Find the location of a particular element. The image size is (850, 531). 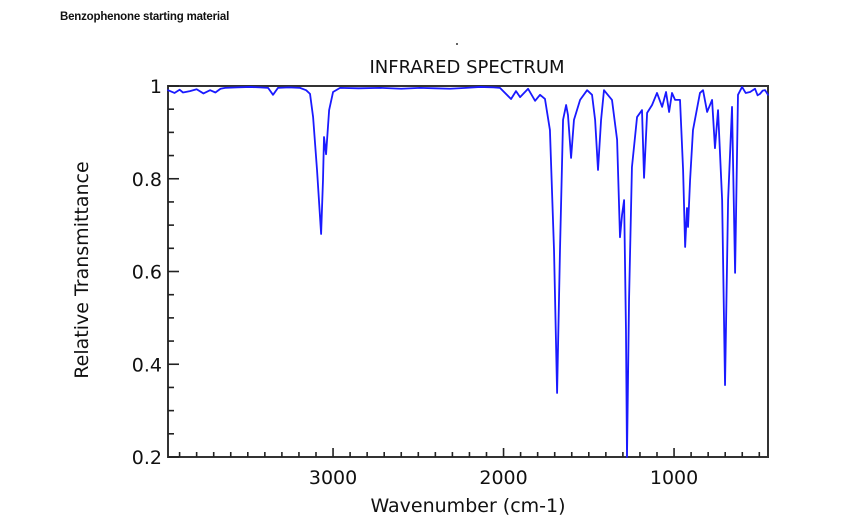

y-tick-label: 0.6 is located at coordinates (147, 273).